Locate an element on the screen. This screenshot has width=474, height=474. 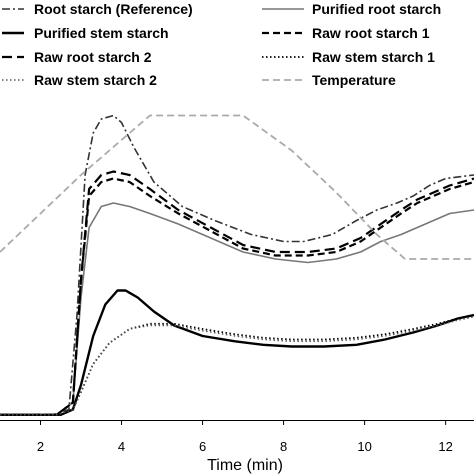
x-tick-label: 2 is located at coordinates (40, 446).